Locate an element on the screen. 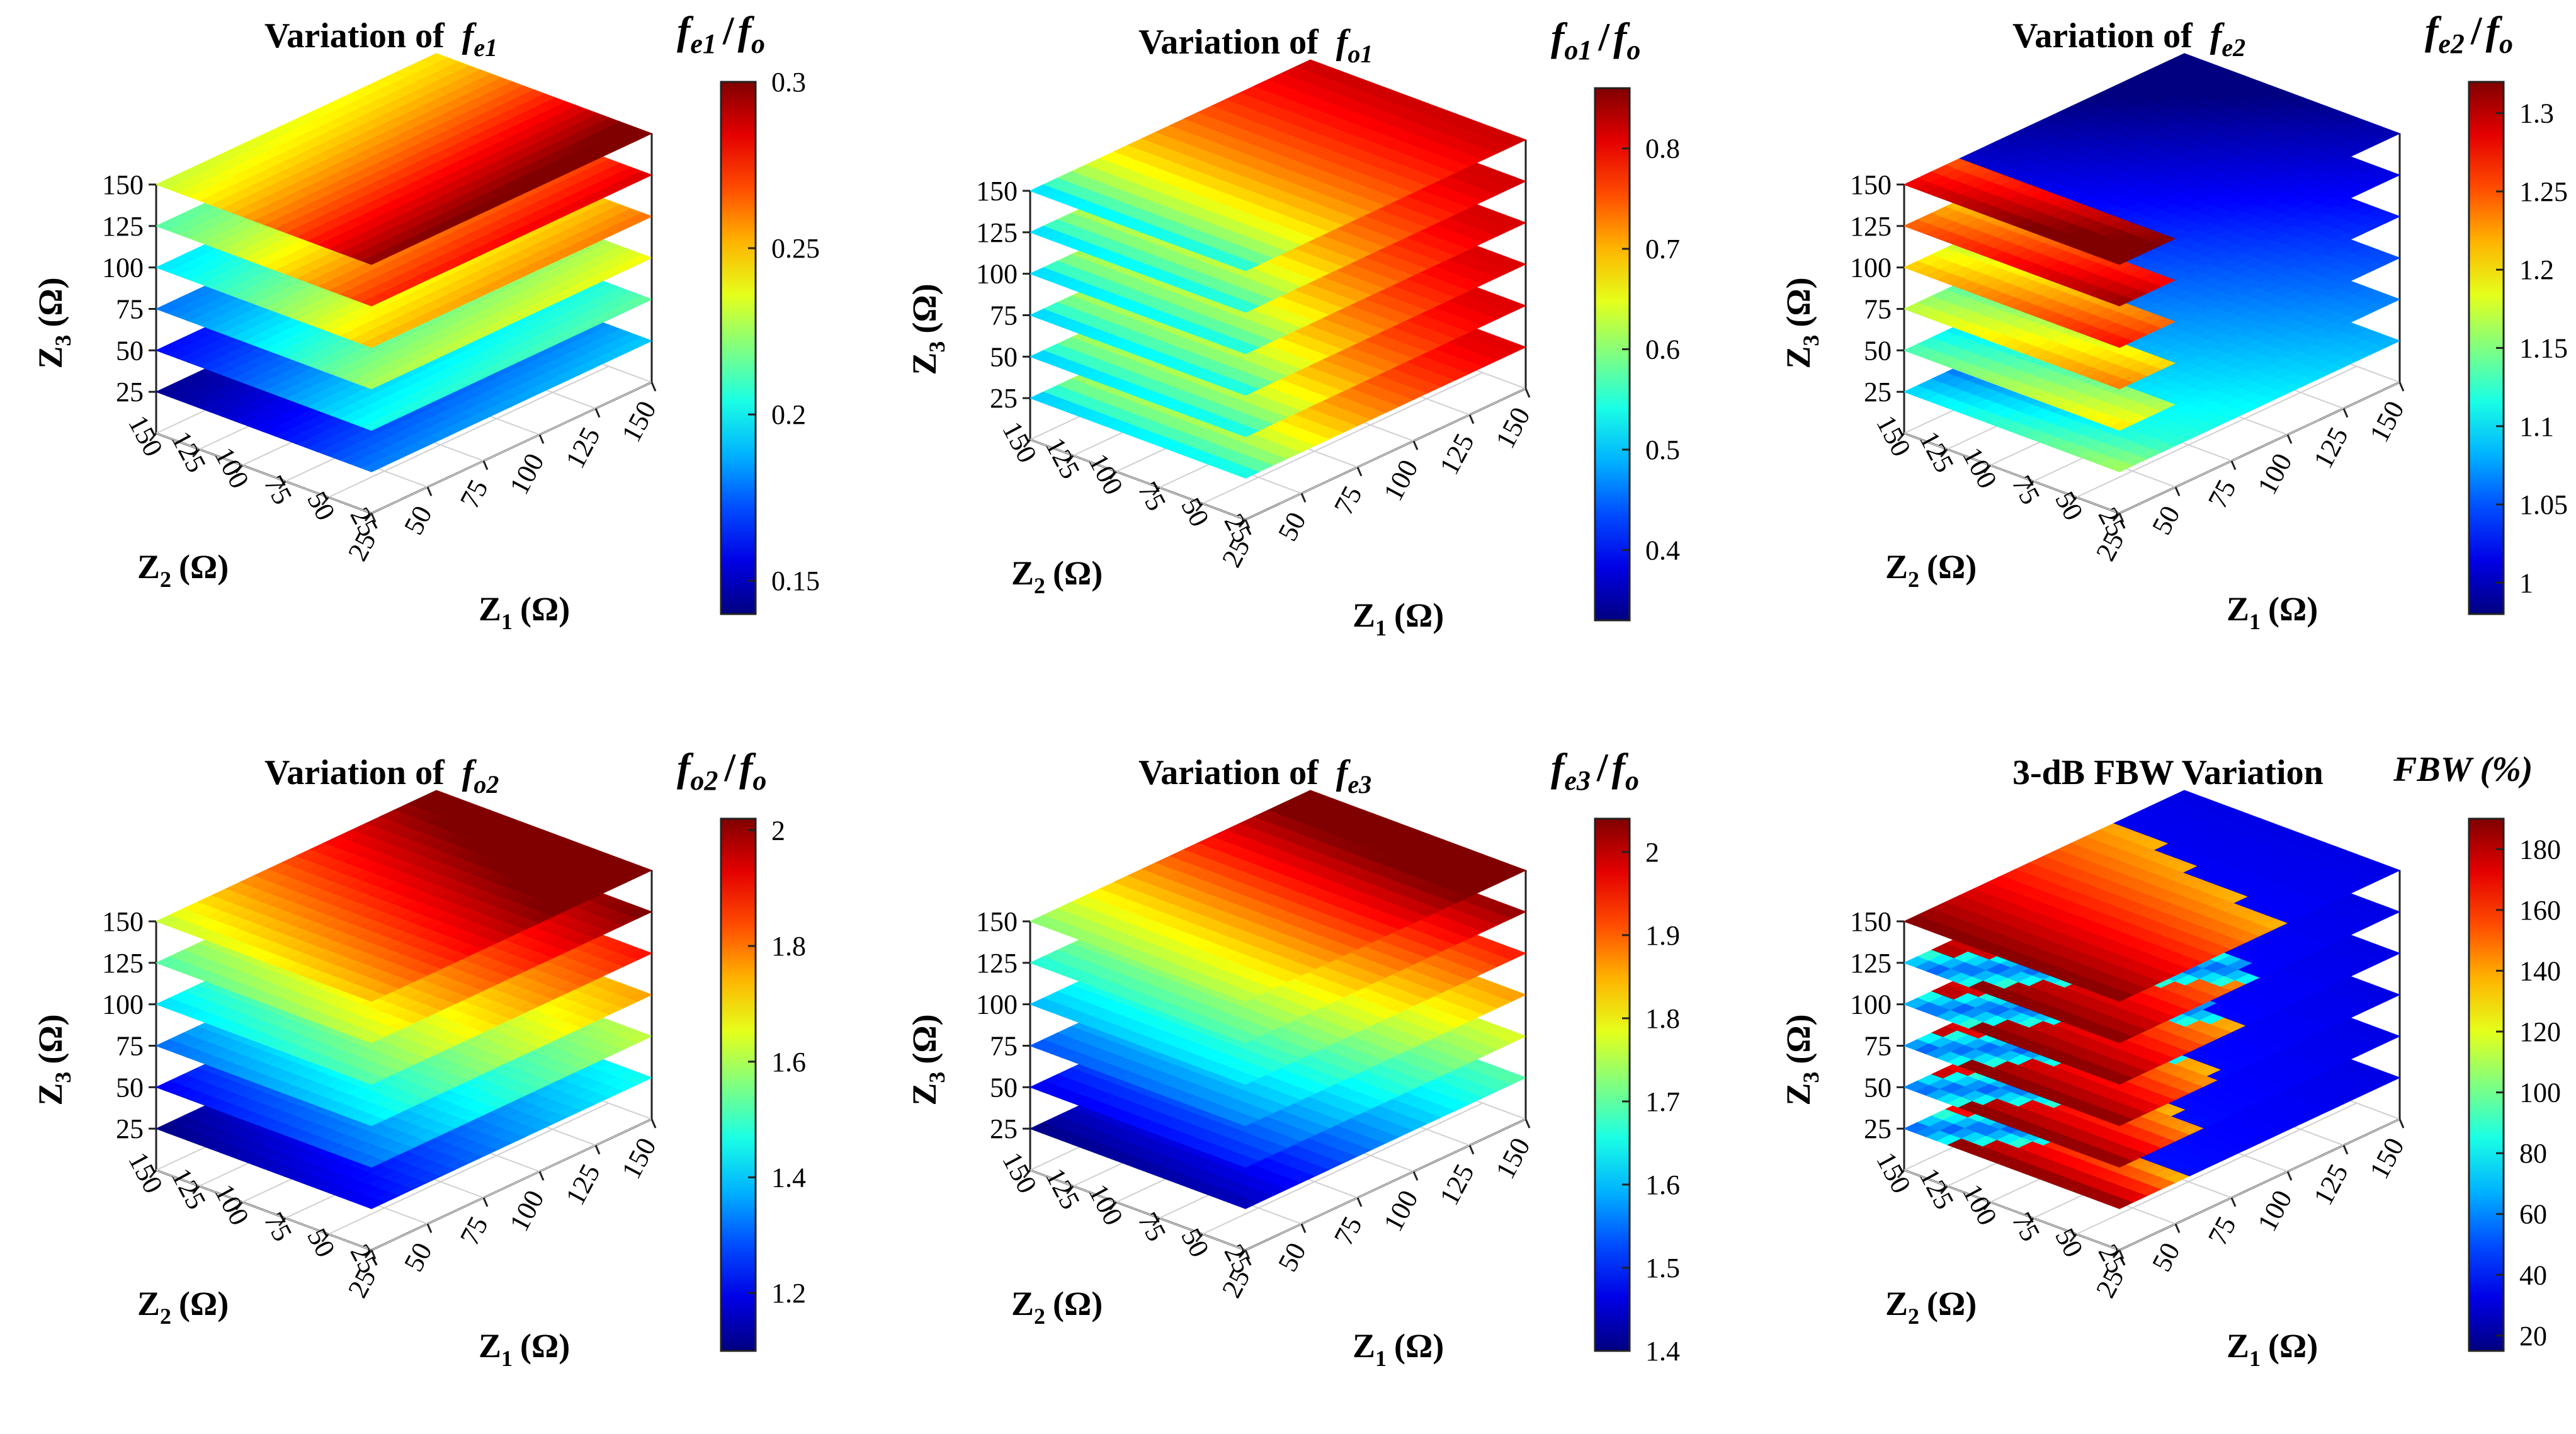 This screenshot has width=2576, height=1434. colorbar-tick-label: 0.3 is located at coordinates (788, 82).